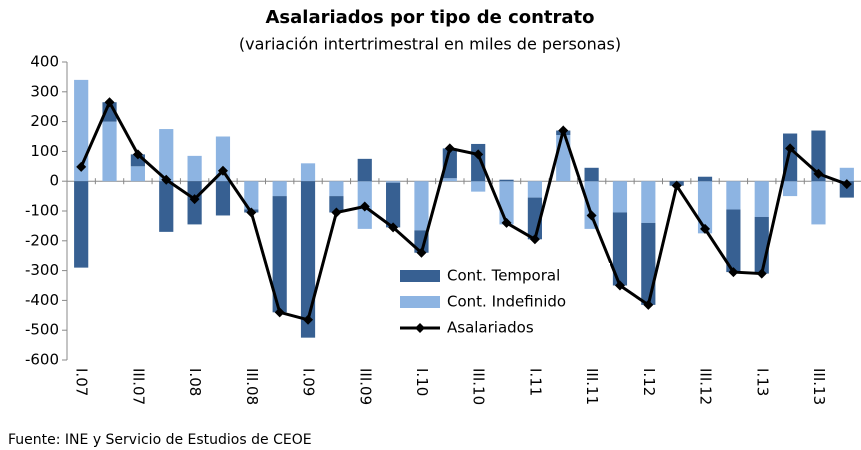 Image resolution: width=861 pixels, height=450 pixels. What do you see at coordinates (309, 382) in the screenshot?
I see `x-tick-label: I.09` at bounding box center [309, 382].